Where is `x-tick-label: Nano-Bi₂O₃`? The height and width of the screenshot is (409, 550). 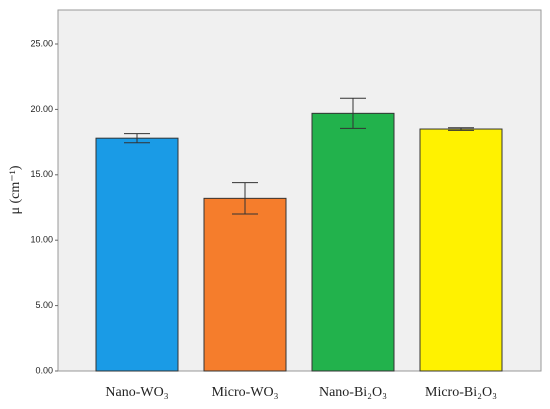
x-tick-label: Nano-Bi₂O₃ is located at coordinates (353, 392).